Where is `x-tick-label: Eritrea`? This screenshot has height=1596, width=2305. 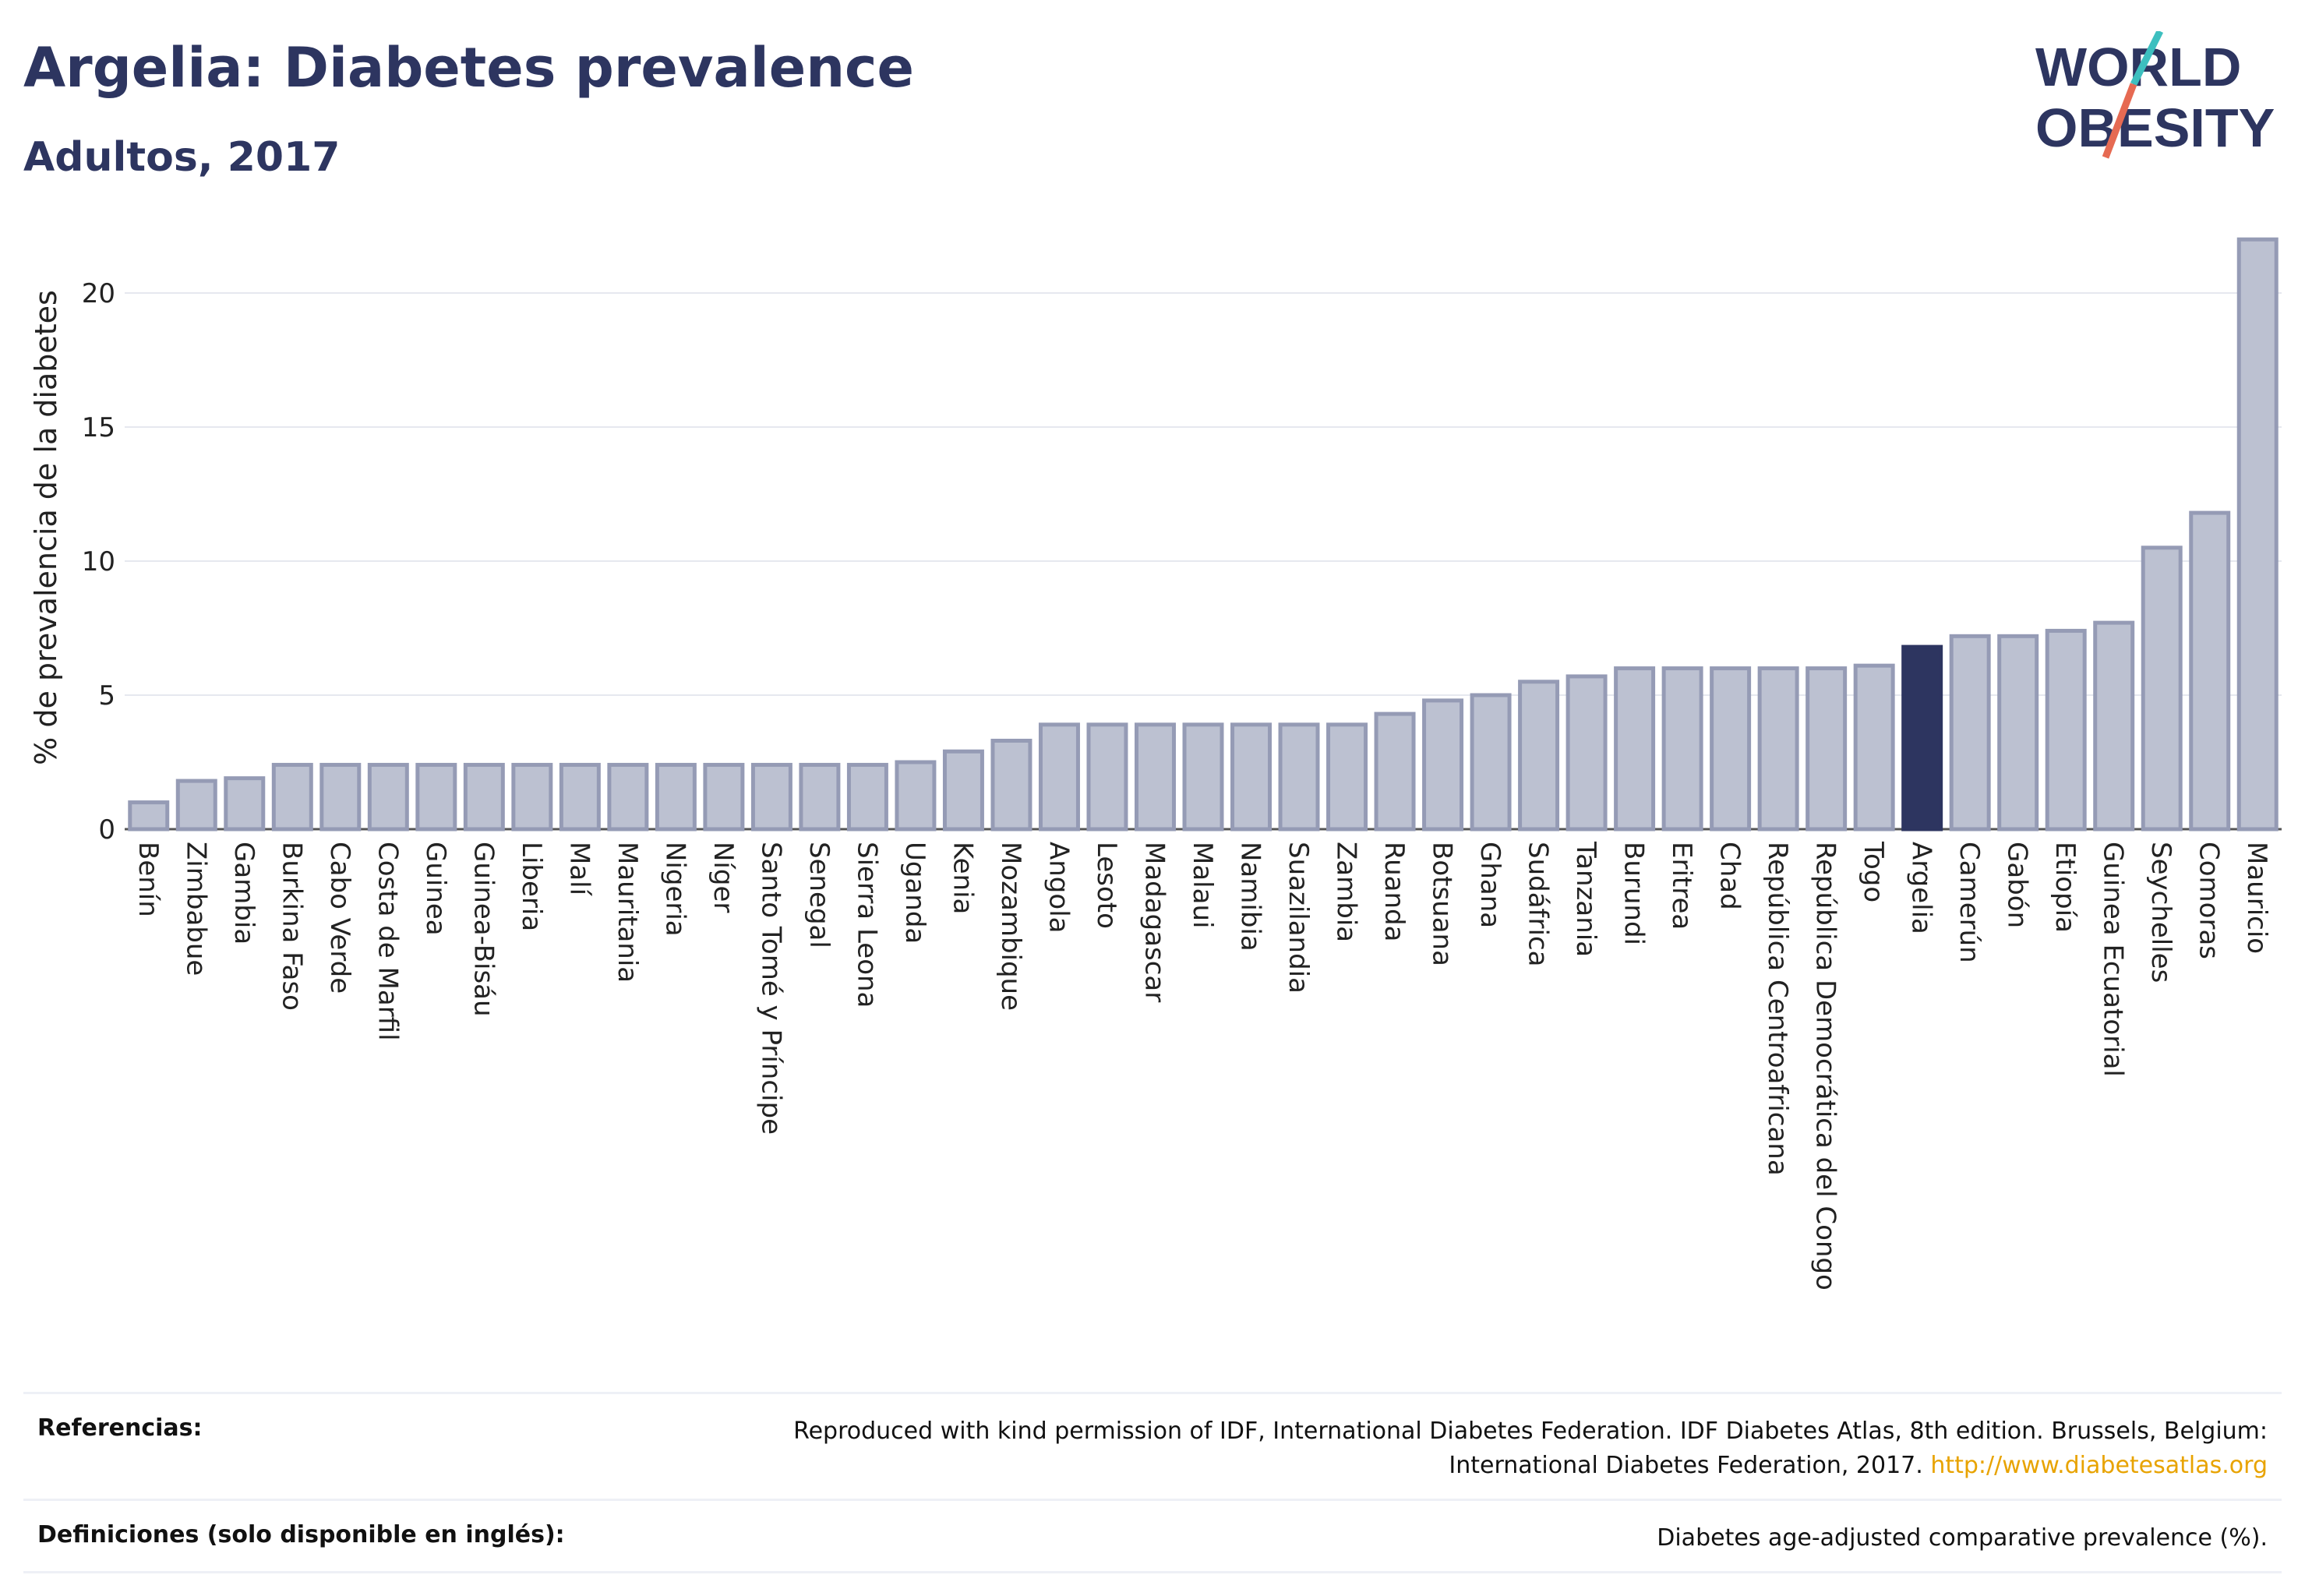 x-tick-label: Eritrea is located at coordinates (1681, 886).